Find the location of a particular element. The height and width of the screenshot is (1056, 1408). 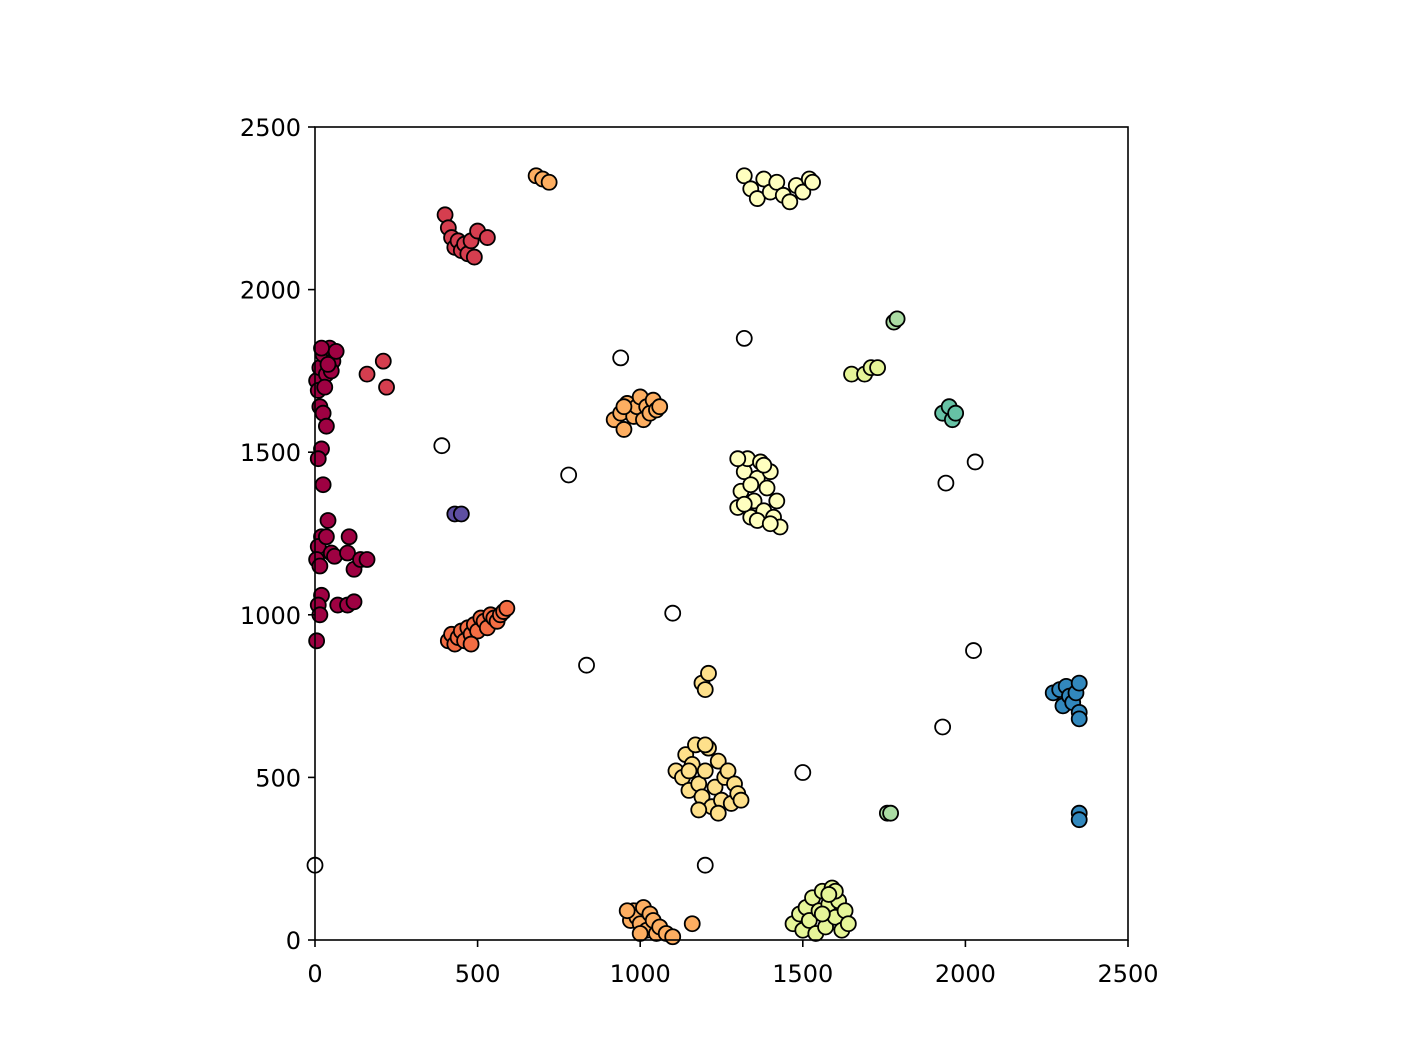

y-tick-label: 500 is located at coordinates (278, 778).